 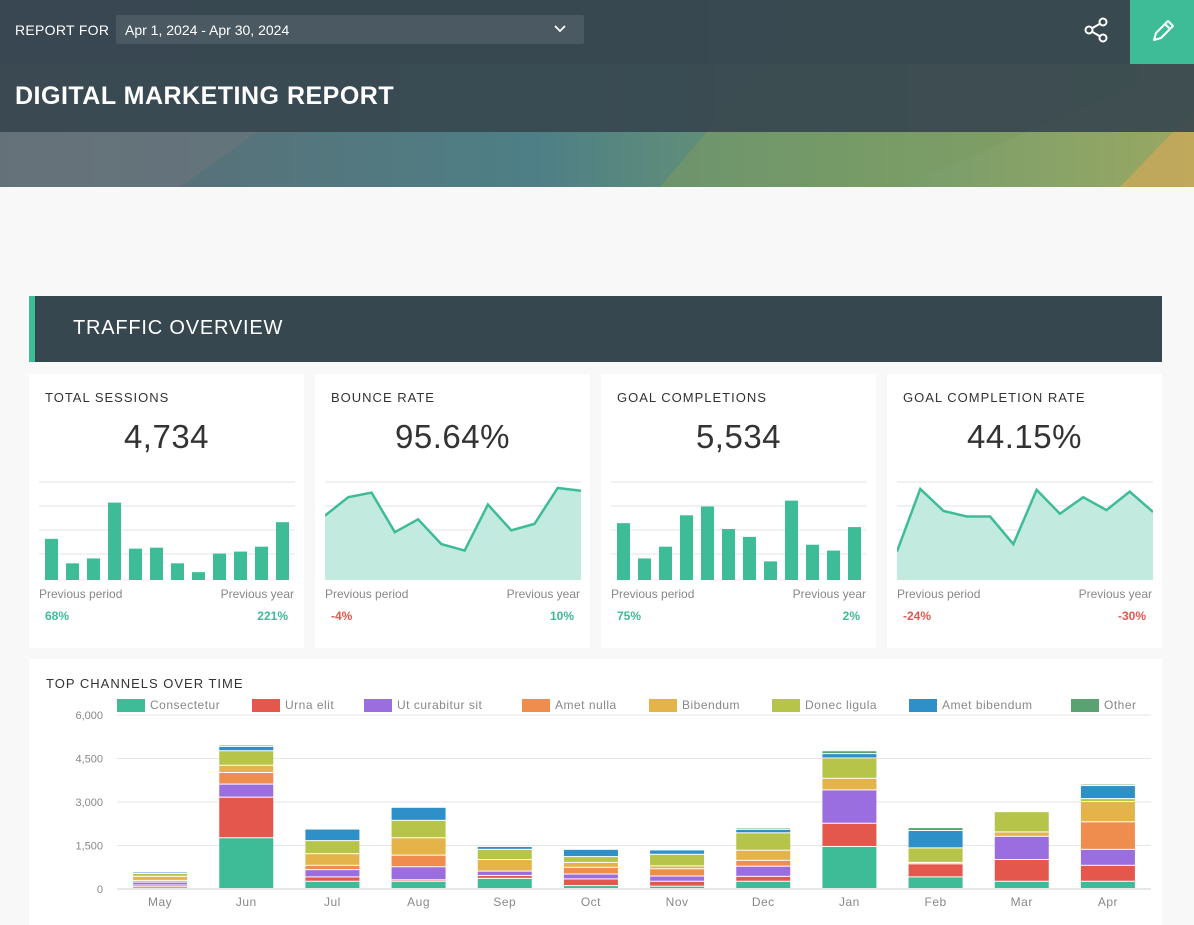 I want to click on section-title: TRAFFIC OVERVIEW, so click(x=178, y=328).